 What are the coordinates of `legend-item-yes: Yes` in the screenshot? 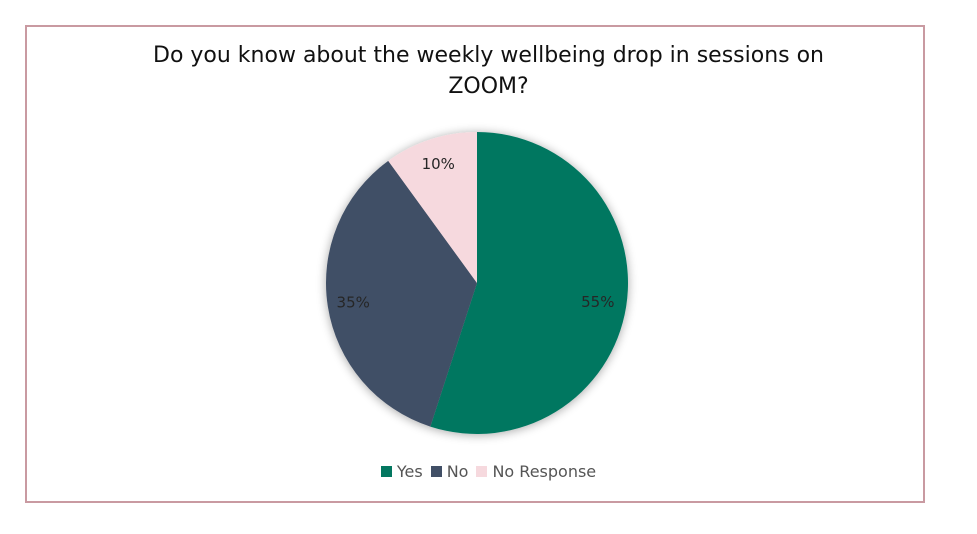 It's located at (401, 471).